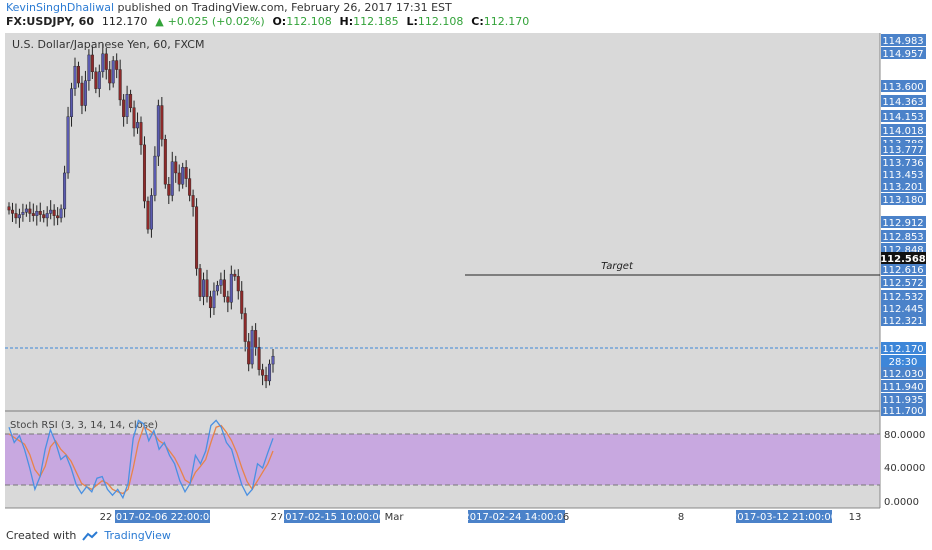 The width and height of the screenshot is (932, 550). Describe the element at coordinates (902, 309) in the screenshot. I see `price-axis-label: 112.445` at that location.